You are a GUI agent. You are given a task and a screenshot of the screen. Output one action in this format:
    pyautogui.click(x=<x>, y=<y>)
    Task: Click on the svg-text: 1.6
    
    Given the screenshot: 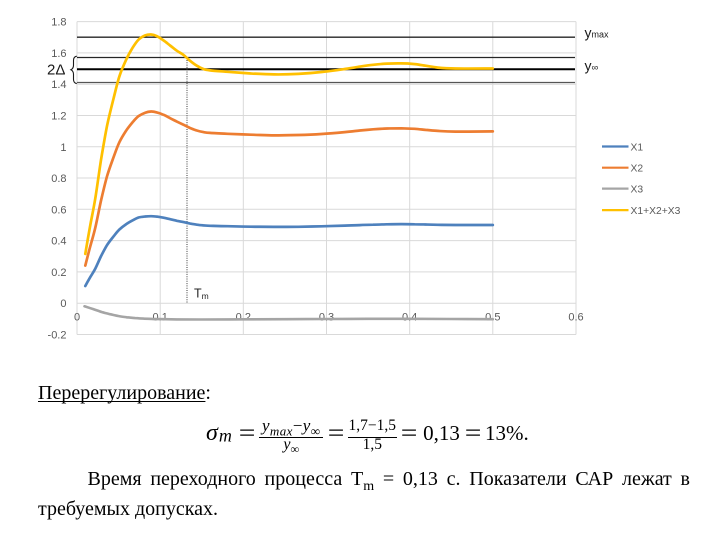 What is the action you would take?
    pyautogui.click(x=58, y=54)
    